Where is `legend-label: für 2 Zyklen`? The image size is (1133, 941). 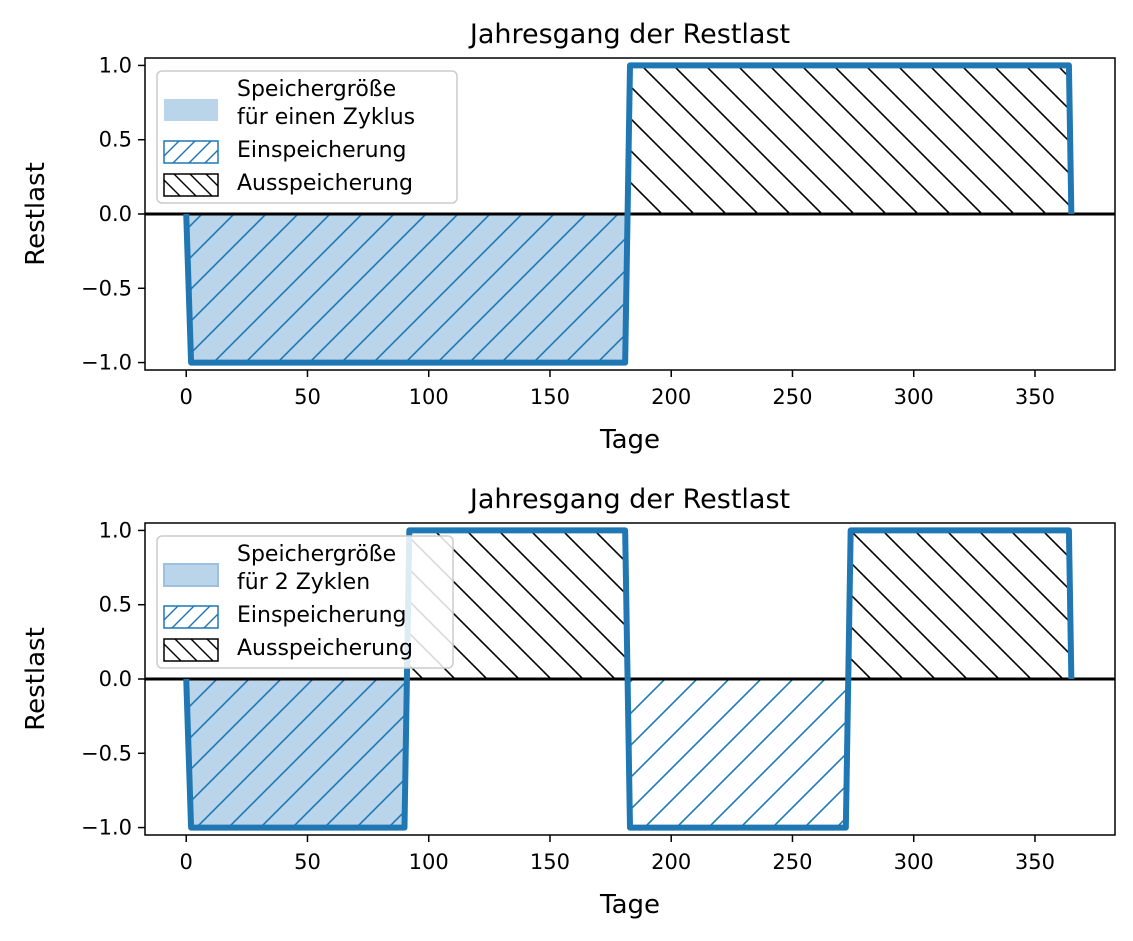
legend-label: für 2 Zyklen is located at coordinates (303, 582).